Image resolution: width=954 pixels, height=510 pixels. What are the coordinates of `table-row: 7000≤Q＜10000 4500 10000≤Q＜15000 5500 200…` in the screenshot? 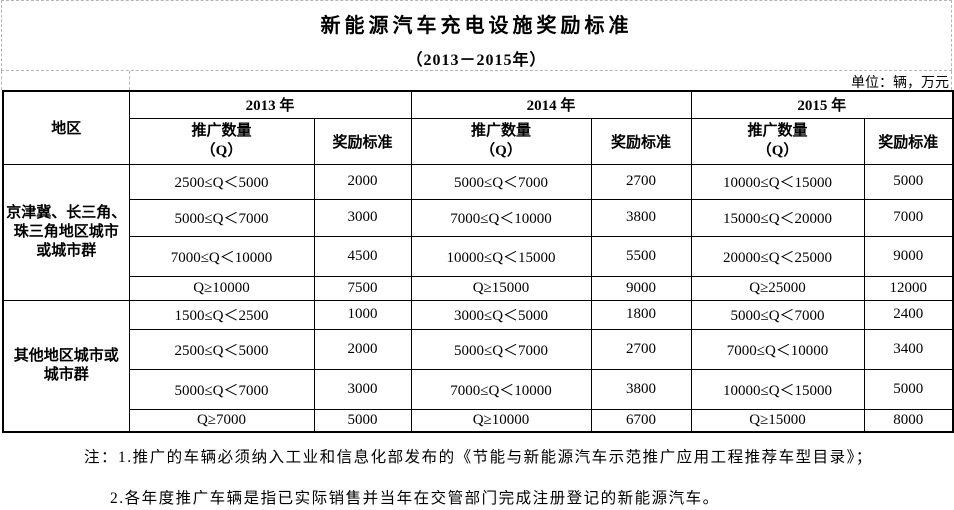 It's located at (478, 256).